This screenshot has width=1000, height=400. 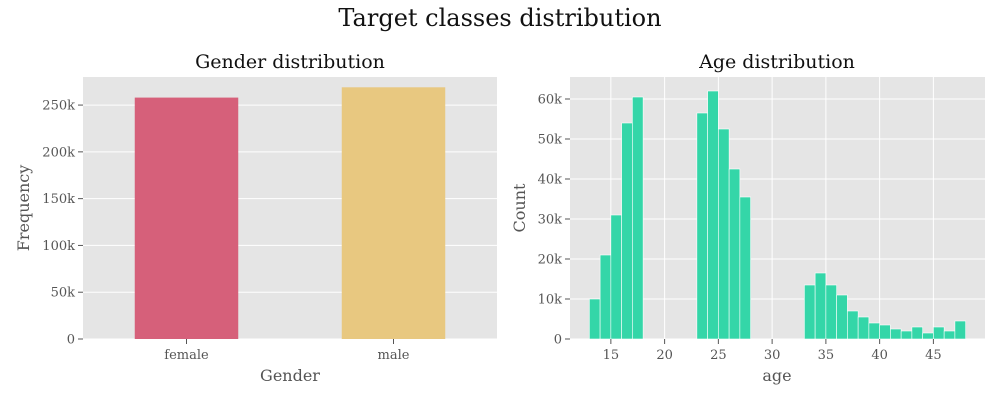 What do you see at coordinates (393, 213) in the screenshot?
I see `bar-male` at bounding box center [393, 213].